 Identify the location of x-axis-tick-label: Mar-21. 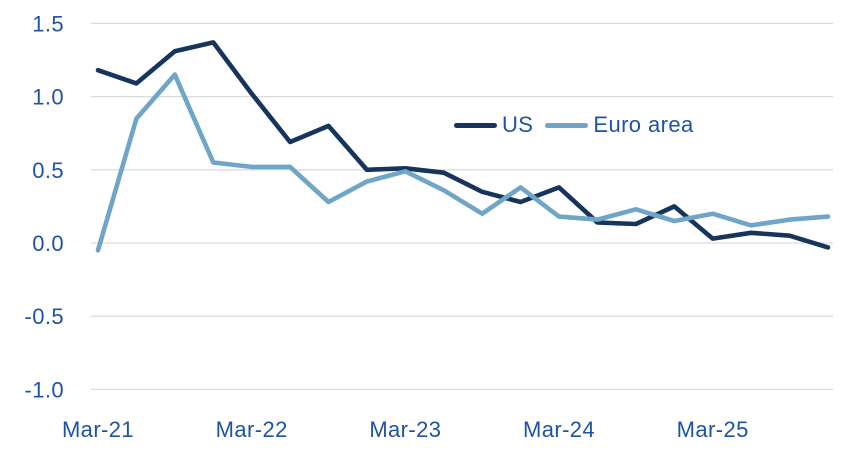
(98, 429).